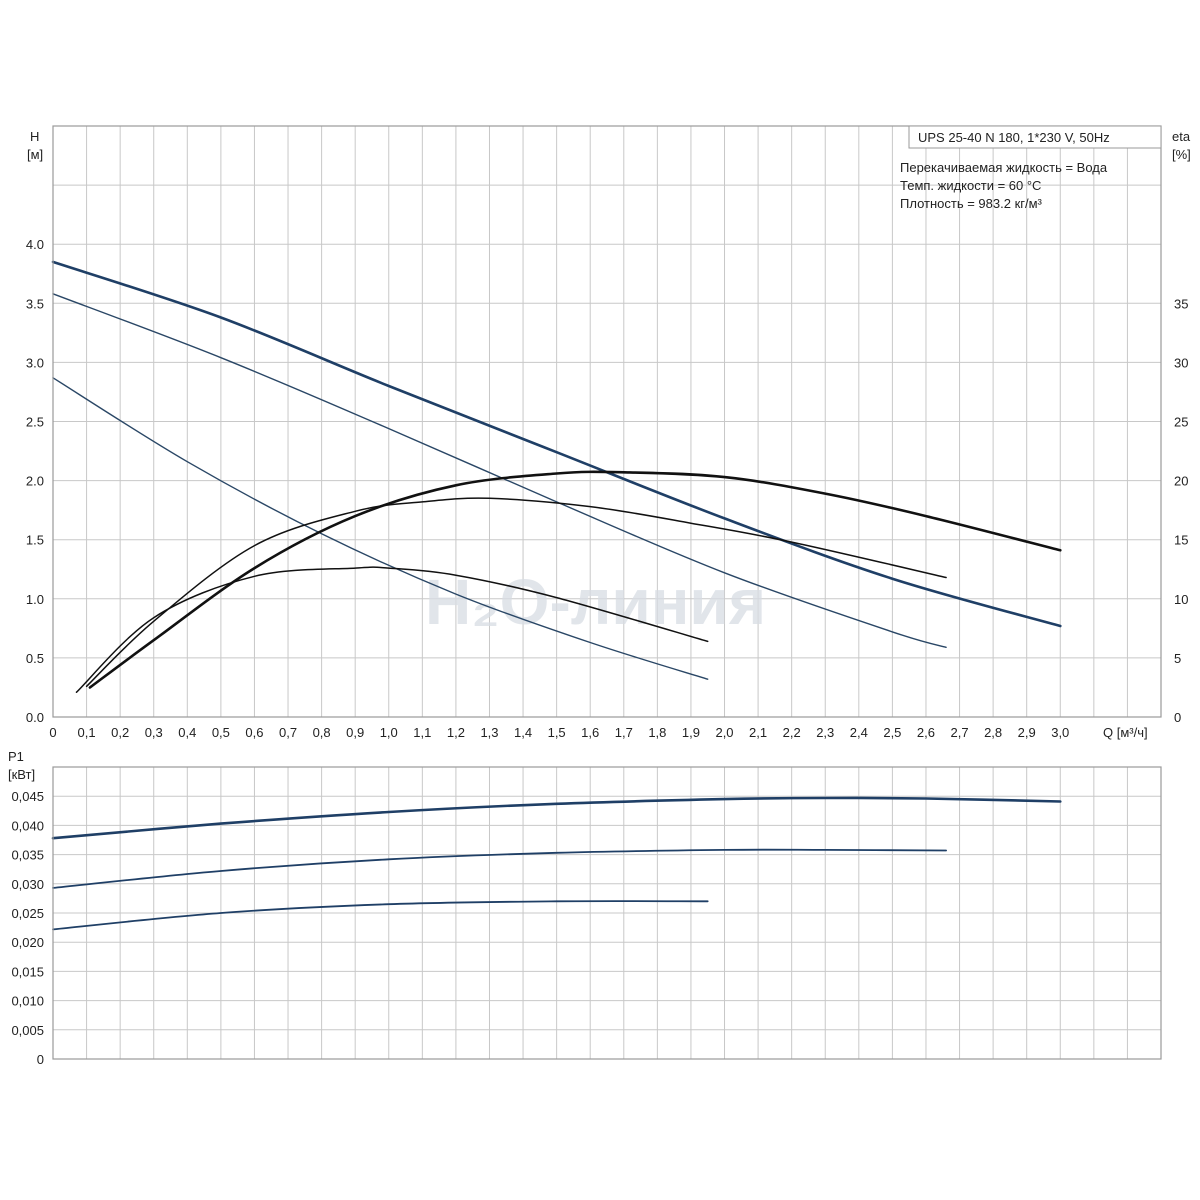 This screenshot has width=1200, height=1200. I want to click on p1-tick-label: 0,035, so click(27, 855).